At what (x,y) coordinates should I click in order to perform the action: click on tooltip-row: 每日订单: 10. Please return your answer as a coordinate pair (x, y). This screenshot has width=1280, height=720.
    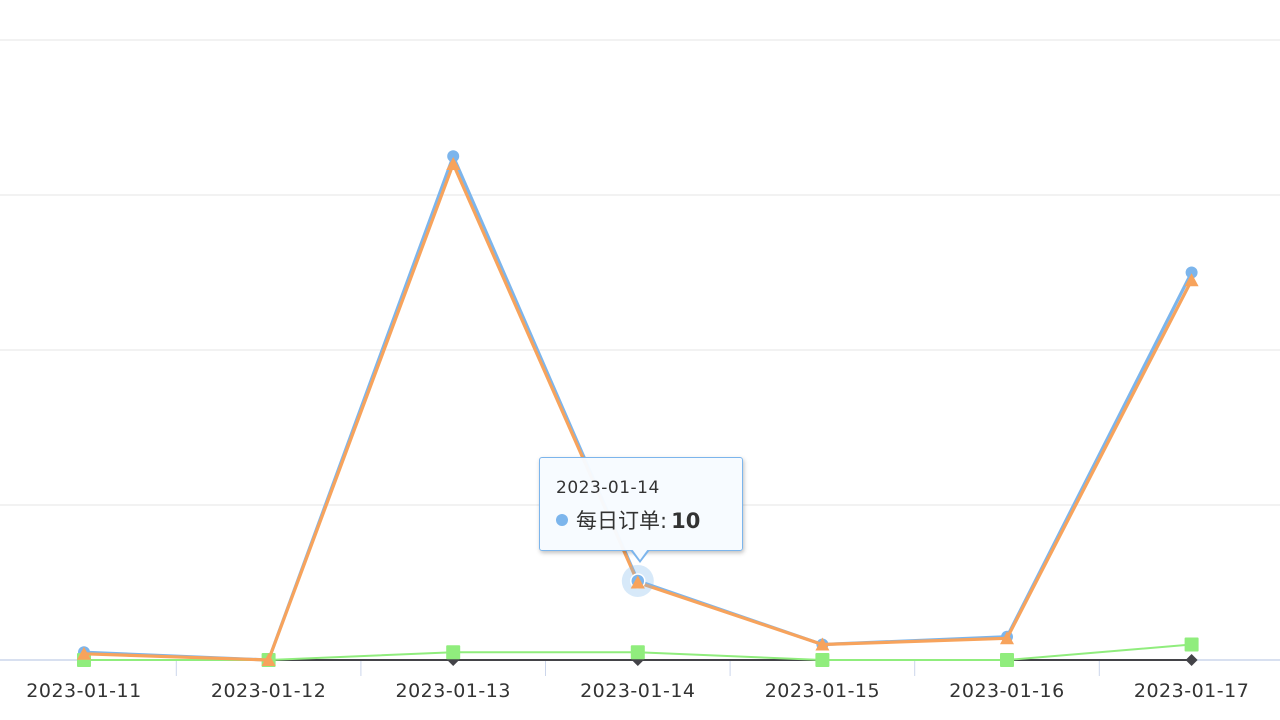
    Looking at the image, I should click on (628, 520).